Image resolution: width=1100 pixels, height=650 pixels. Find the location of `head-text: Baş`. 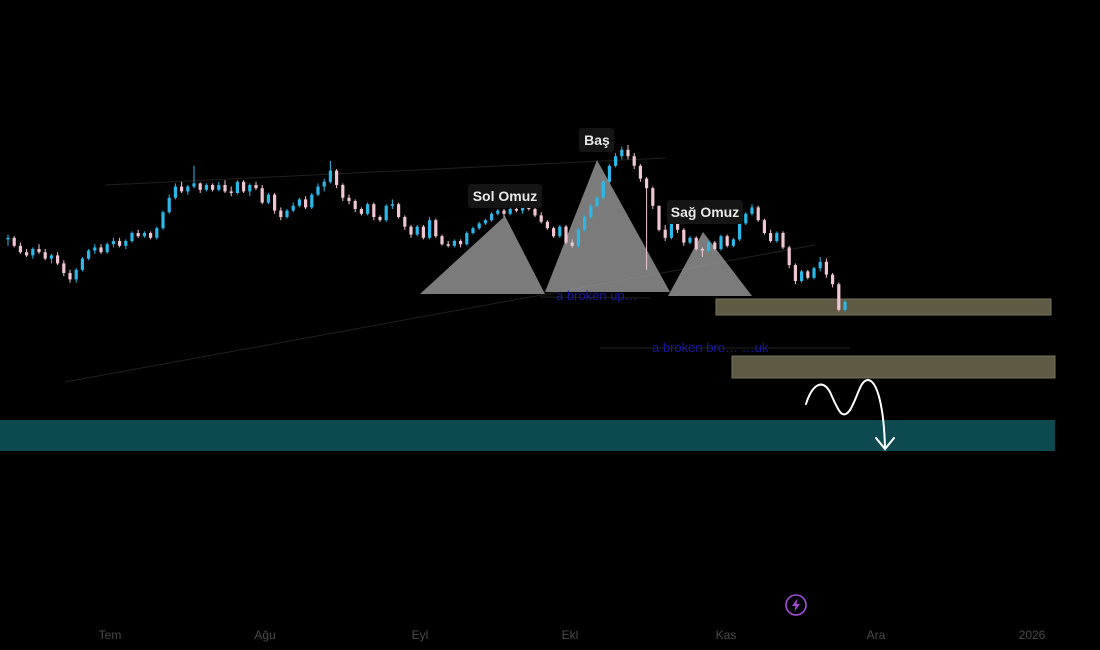

head-text: Baş is located at coordinates (597, 140).